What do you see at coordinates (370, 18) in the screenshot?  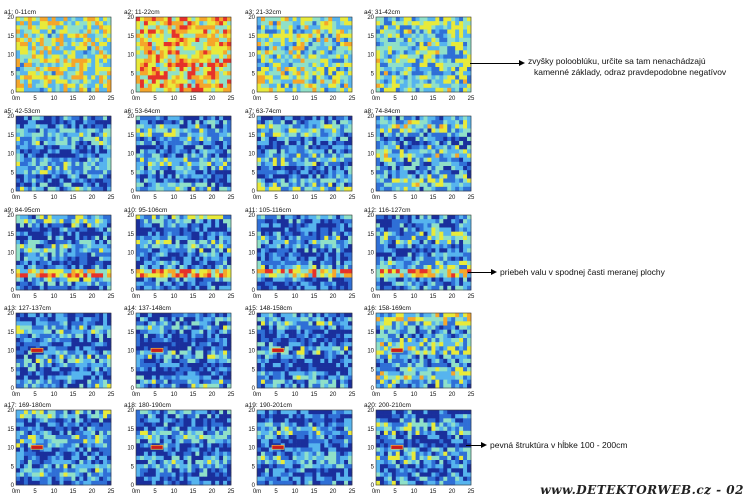 I see `y-tick-label: 20` at bounding box center [370, 18].